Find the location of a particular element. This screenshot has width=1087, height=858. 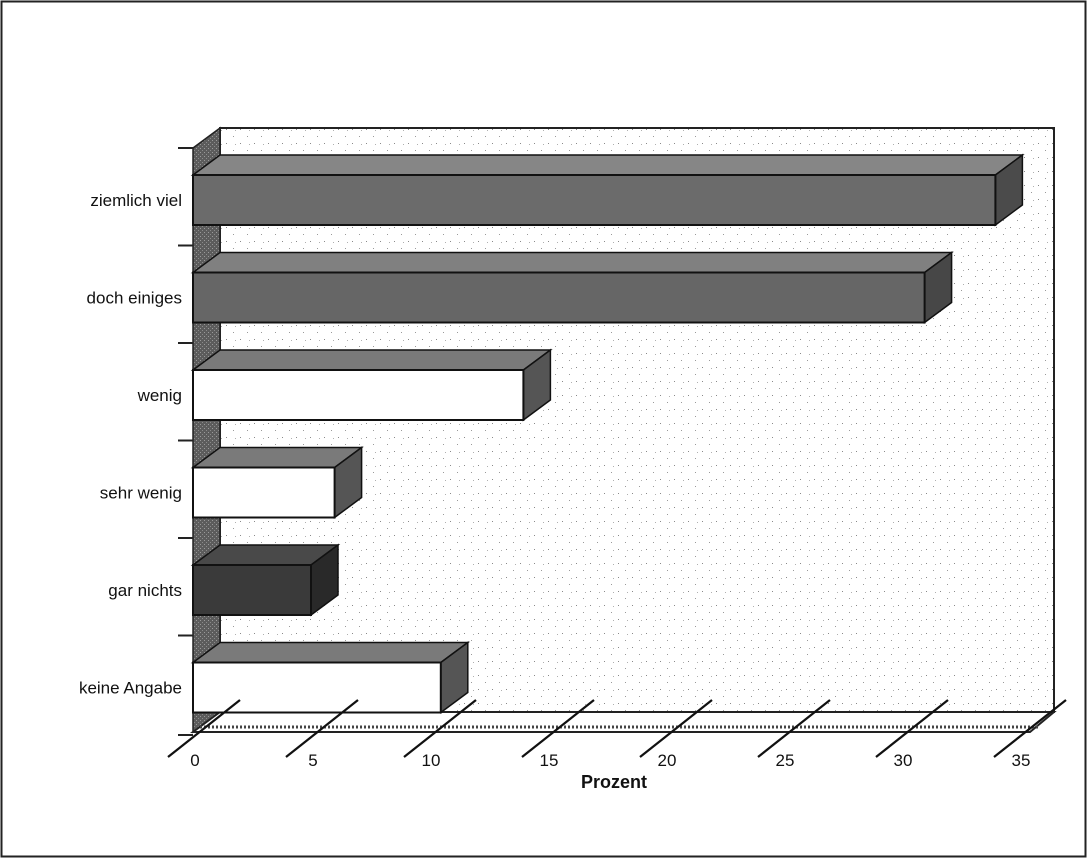

x-tick-label: 20 is located at coordinates (667, 760).